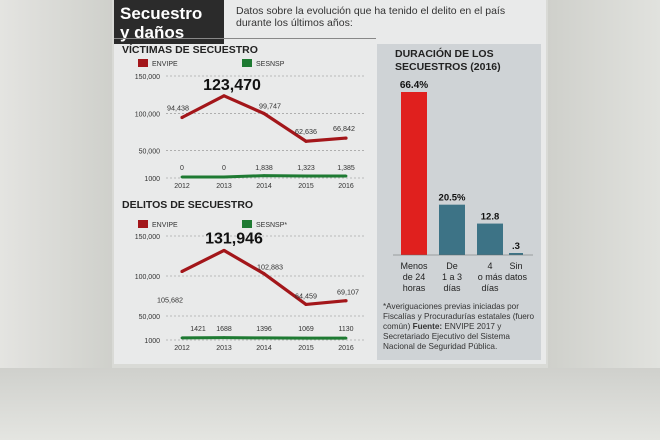 The width and height of the screenshot is (660, 440). What do you see at coordinates (147, 77) in the screenshot?
I see `victimas-y-tick-label: 150,000` at bounding box center [147, 77].